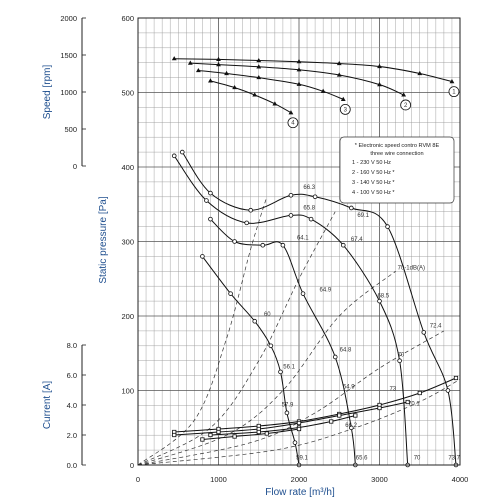 This screenshot has width=500, height=500. Describe the element at coordinates (460, 479) in the screenshot. I see `x-tick-label: 4000` at that location.